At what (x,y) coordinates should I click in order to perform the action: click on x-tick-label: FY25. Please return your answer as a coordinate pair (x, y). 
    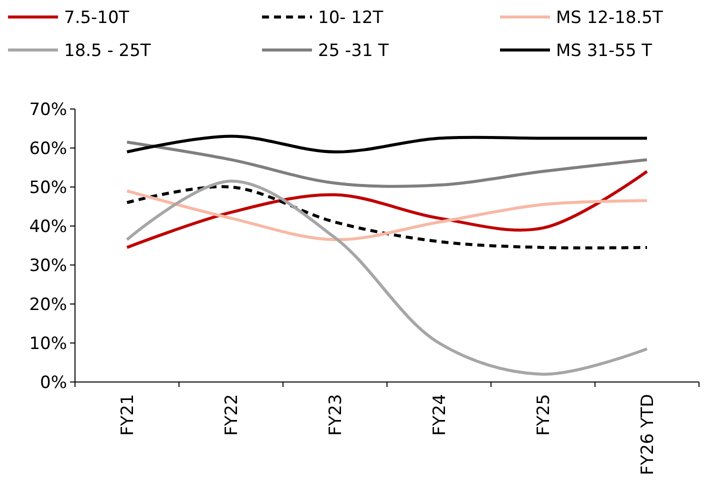
    Looking at the image, I should click on (544, 415).